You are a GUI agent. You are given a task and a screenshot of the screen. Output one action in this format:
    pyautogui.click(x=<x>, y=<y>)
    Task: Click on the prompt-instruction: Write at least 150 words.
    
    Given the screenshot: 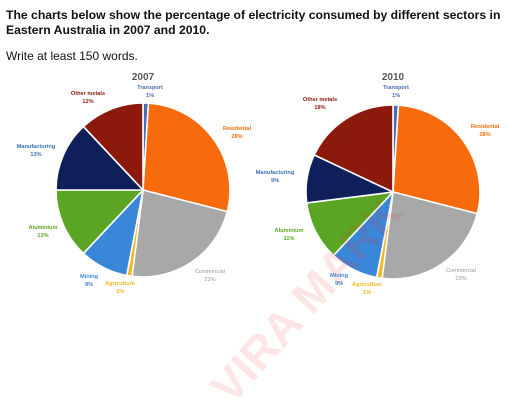 What is the action you would take?
    pyautogui.click(x=72, y=56)
    